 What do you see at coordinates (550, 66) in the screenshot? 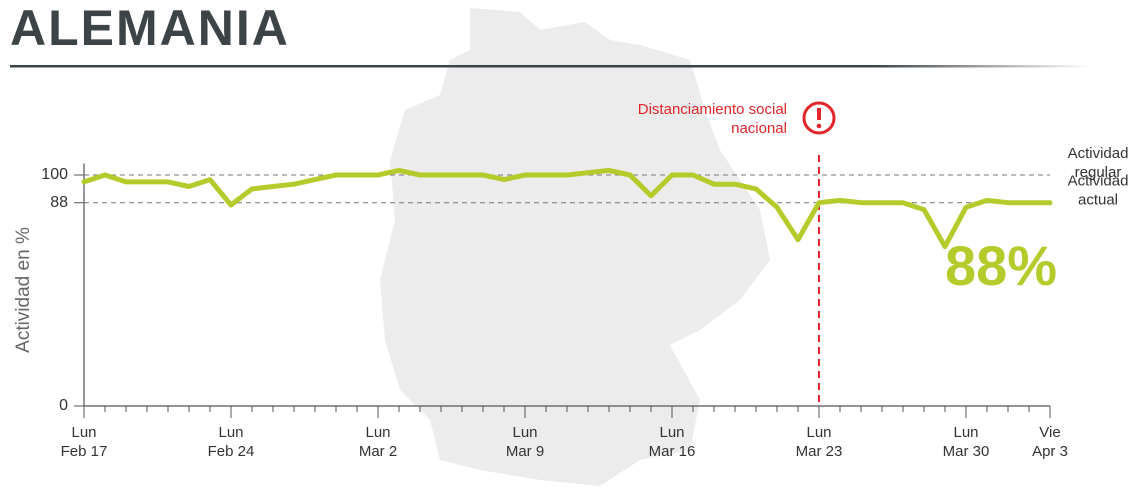
I see `title-underline` at bounding box center [550, 66].